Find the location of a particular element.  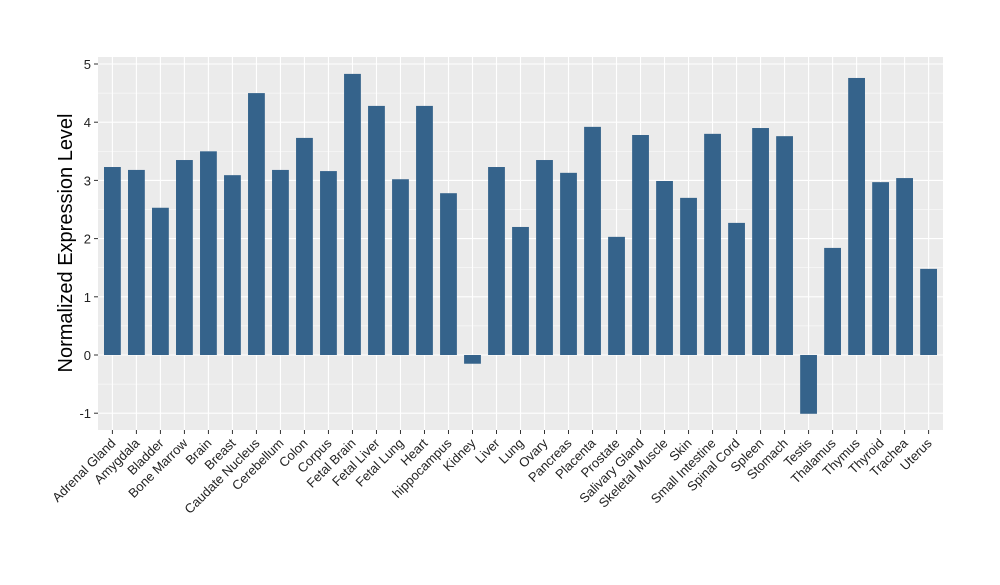

bar-bladder is located at coordinates (160, 281).